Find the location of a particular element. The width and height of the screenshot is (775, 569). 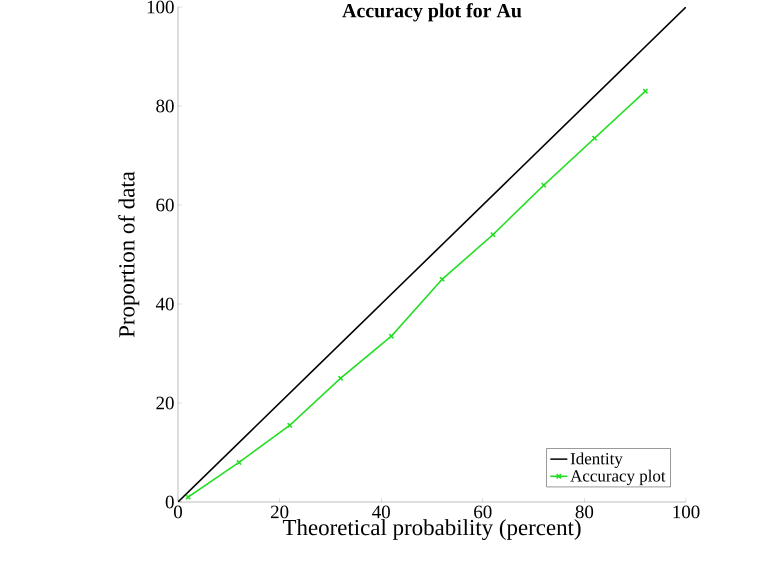

chart-title: Accuracy plot for Au is located at coordinates (432, 12).